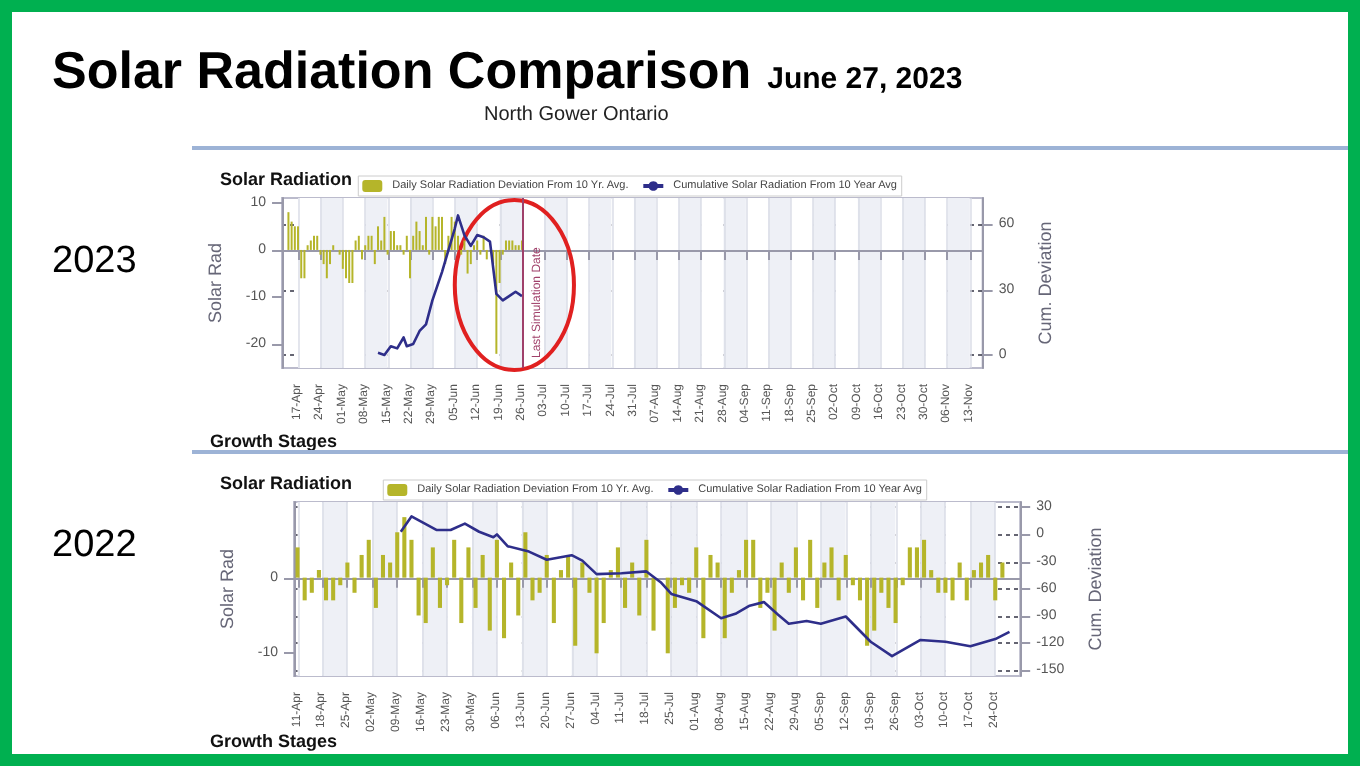 The image size is (1360, 766). I want to click on text: June 27, 2023, so click(865, 79).